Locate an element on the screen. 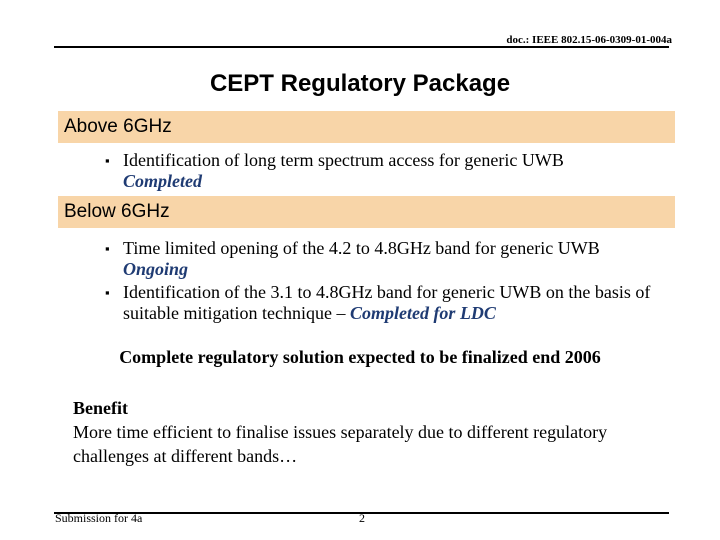  section-label: Above 6GHz is located at coordinates (118, 126).